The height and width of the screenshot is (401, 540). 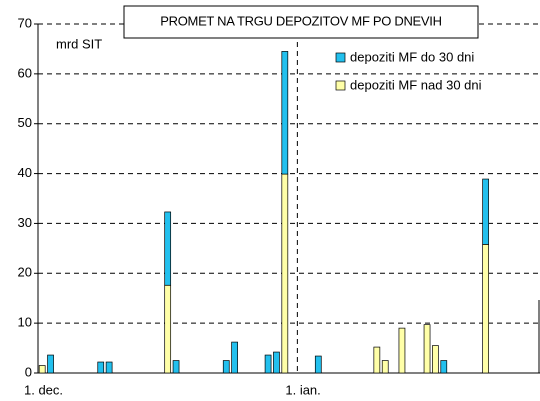 I want to click on y-tick-label: 30, so click(x=25, y=222).